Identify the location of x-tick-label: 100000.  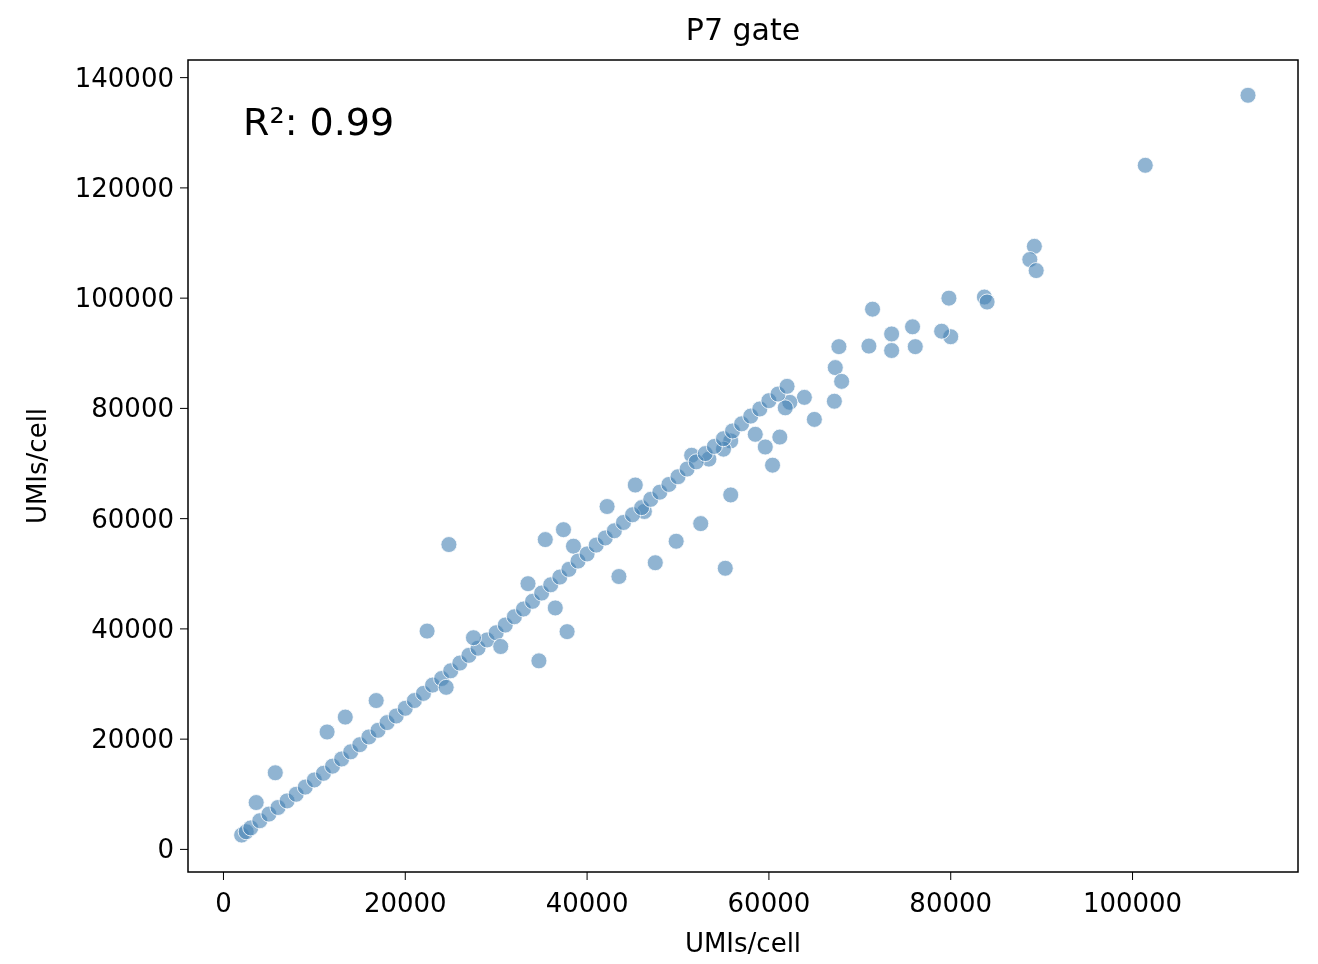
(1132, 903).